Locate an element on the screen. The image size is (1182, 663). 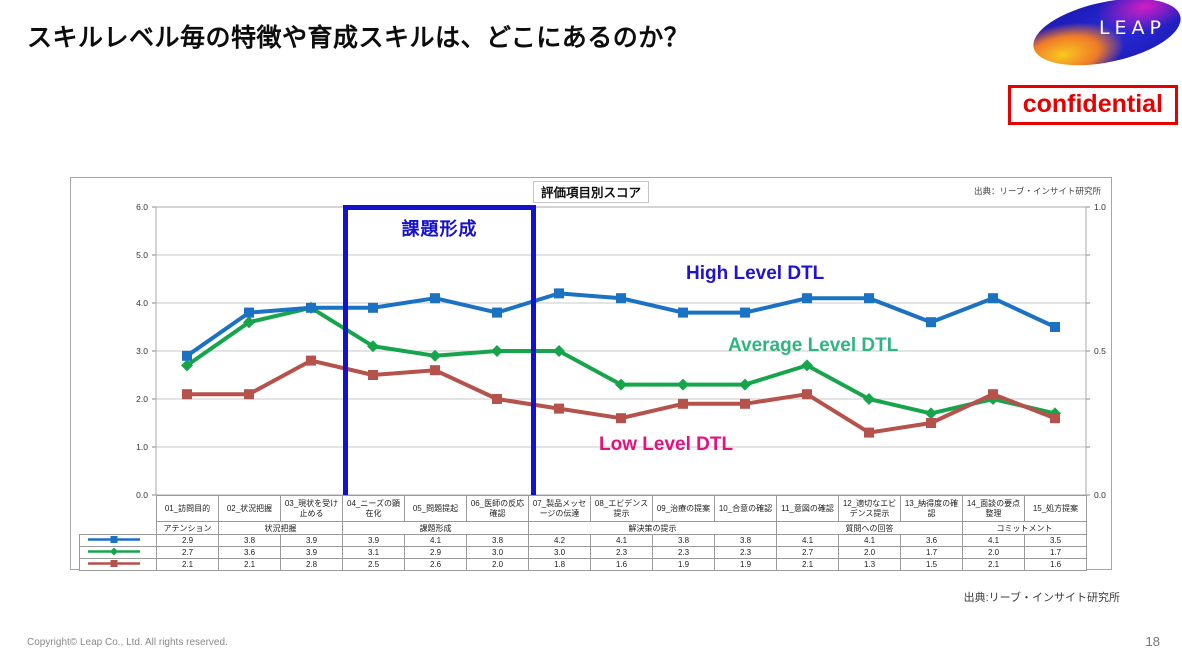
score-value-cell: 2.9 is located at coordinates (187, 540).